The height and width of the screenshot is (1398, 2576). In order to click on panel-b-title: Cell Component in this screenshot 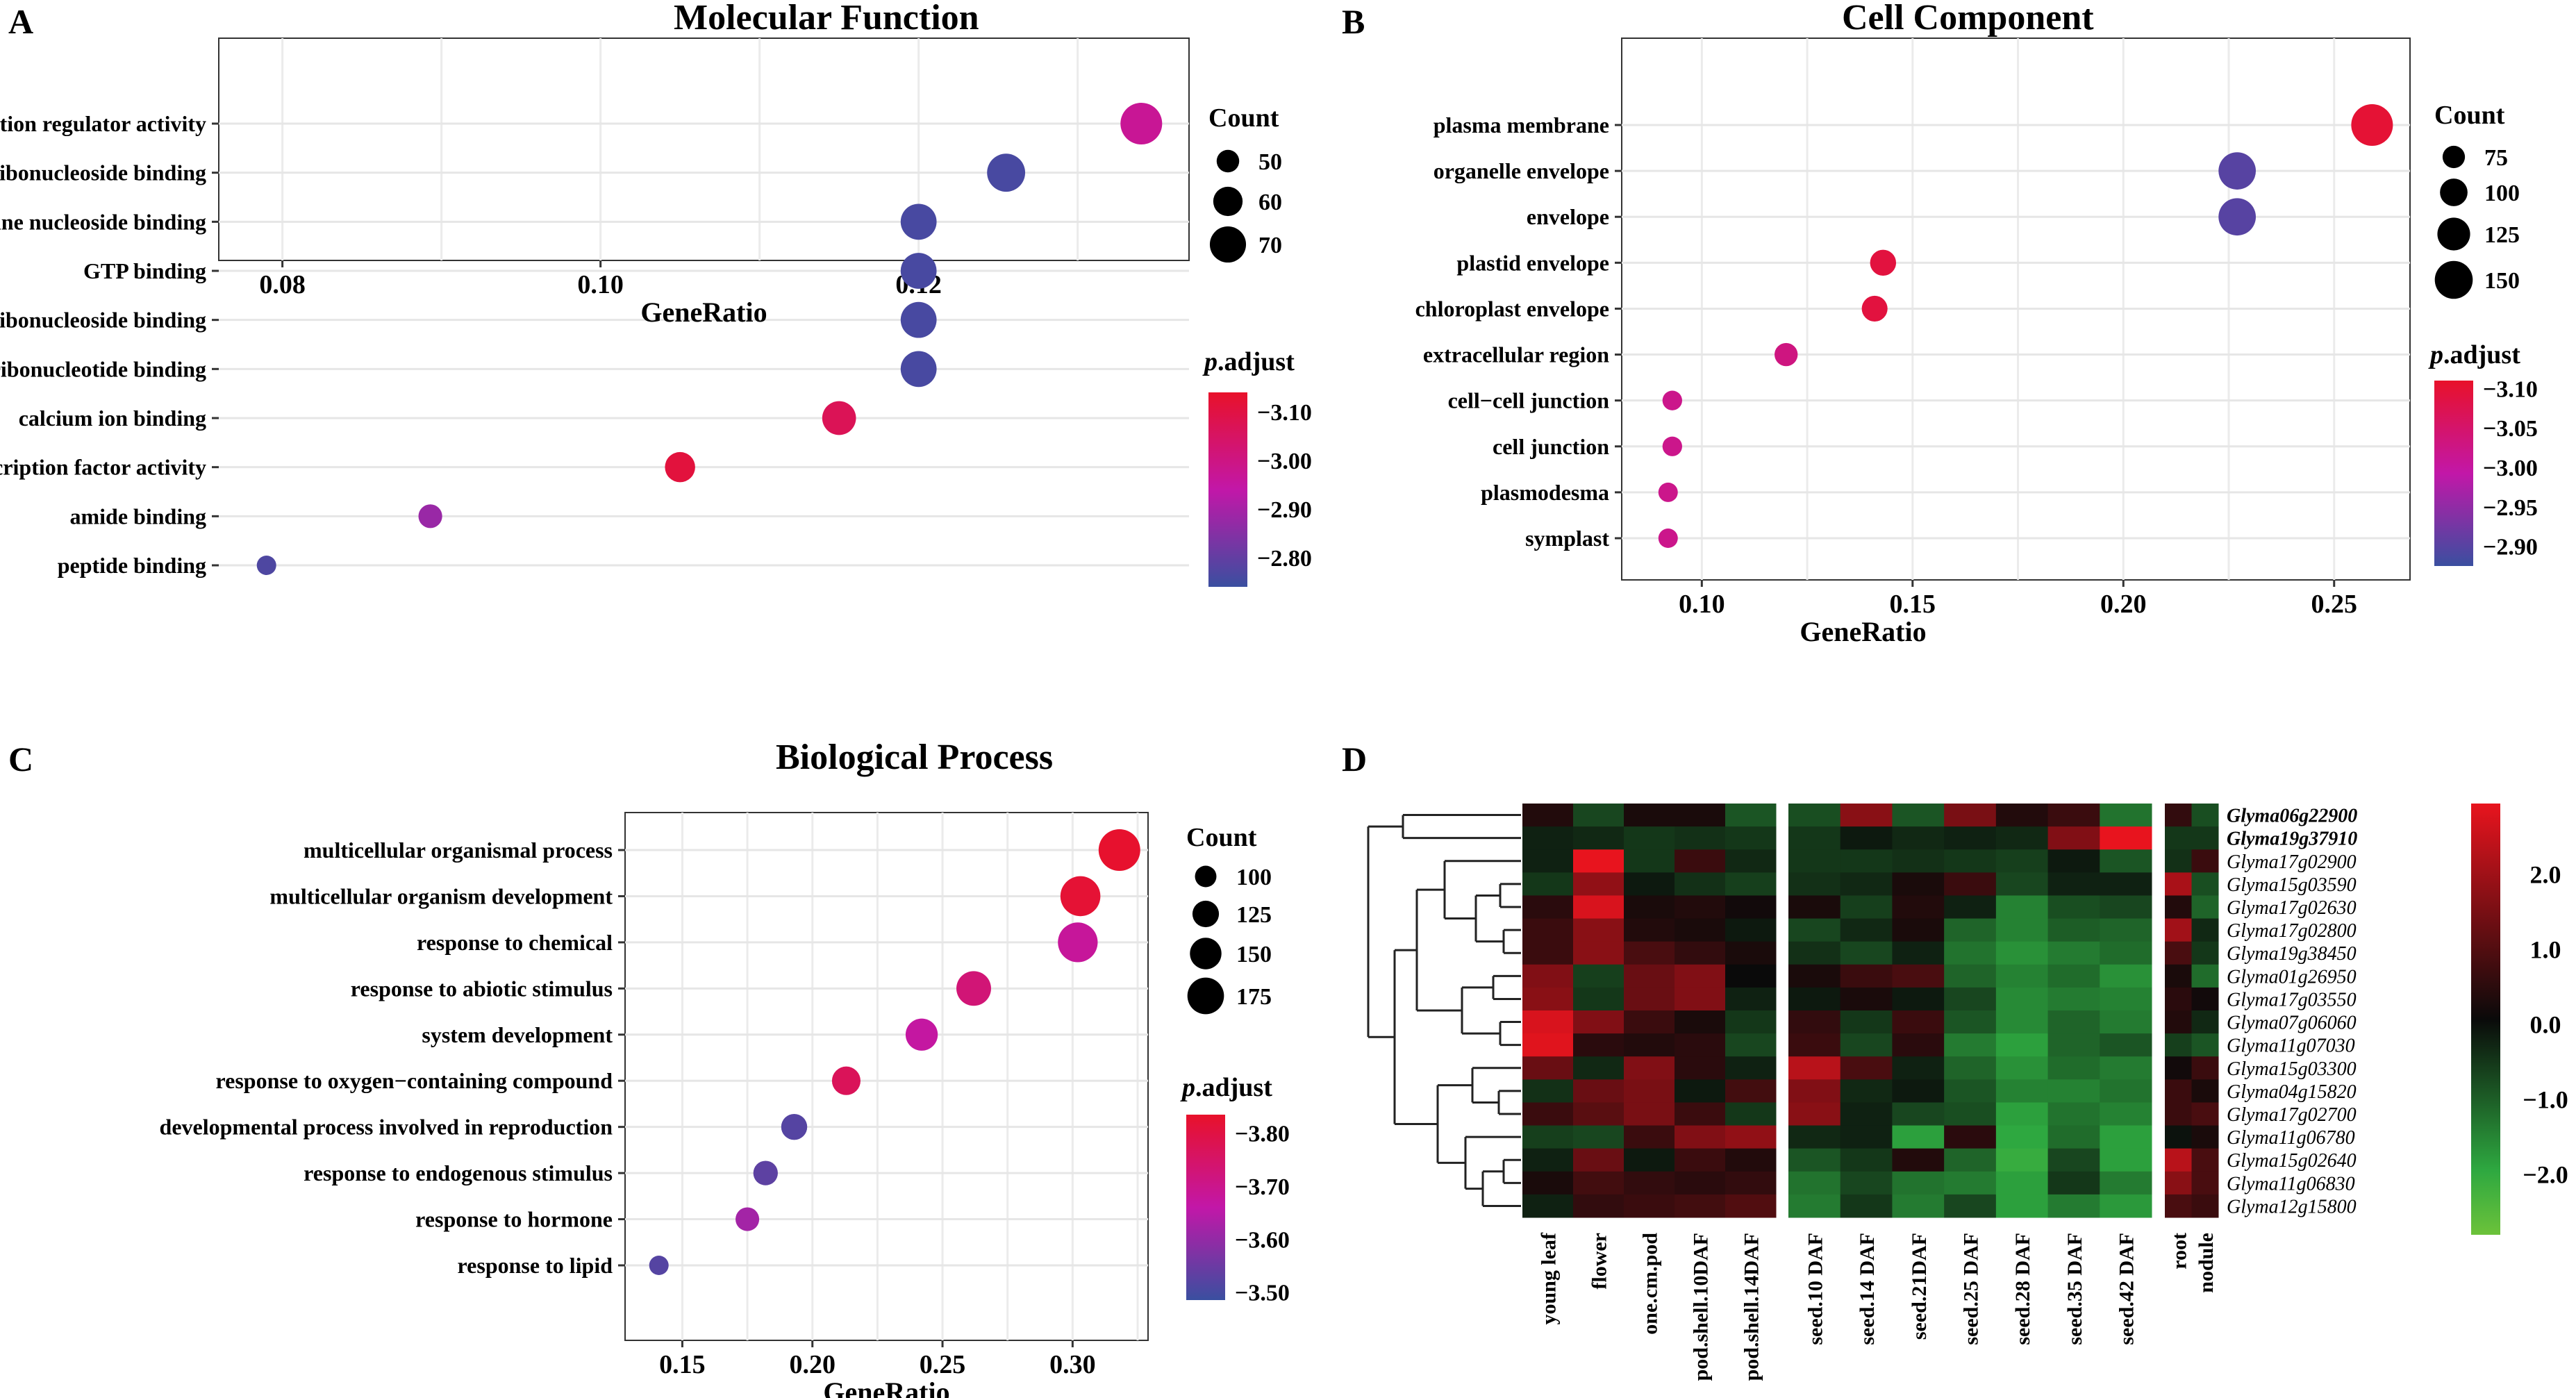, I will do `click(1968, 19)`.